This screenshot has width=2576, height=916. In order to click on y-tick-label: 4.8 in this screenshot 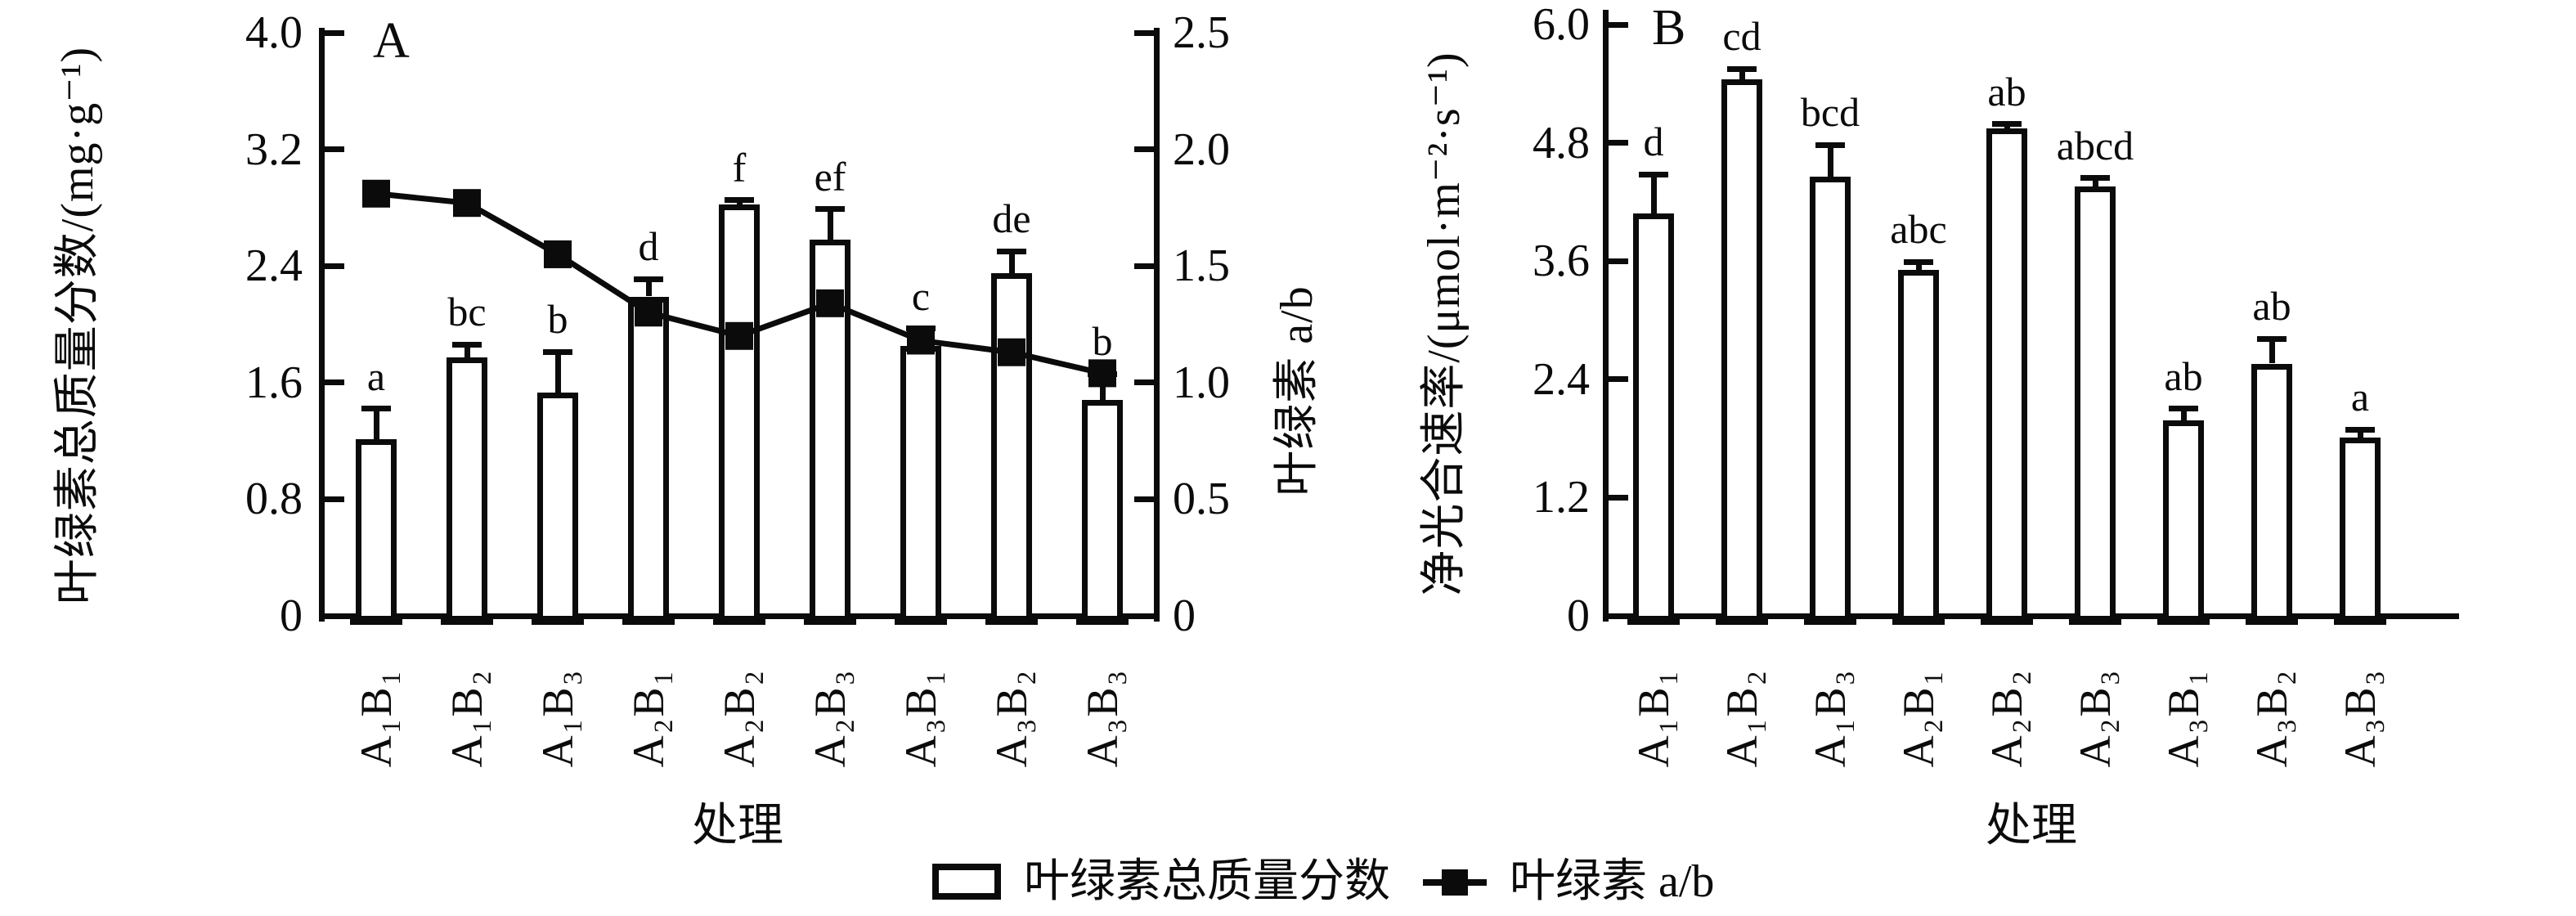, I will do `click(1562, 143)`.